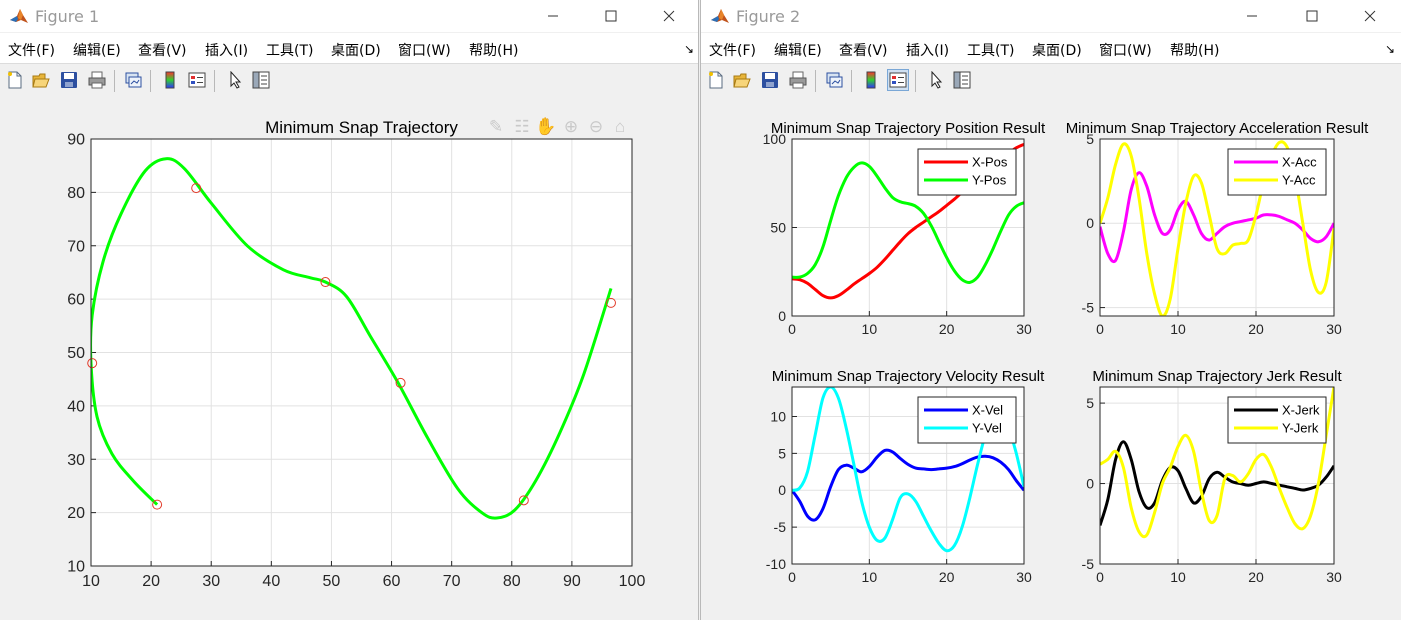 The height and width of the screenshot is (620, 1401). What do you see at coordinates (908, 485) in the screenshot?
I see `series-line-x-vel` at bounding box center [908, 485].